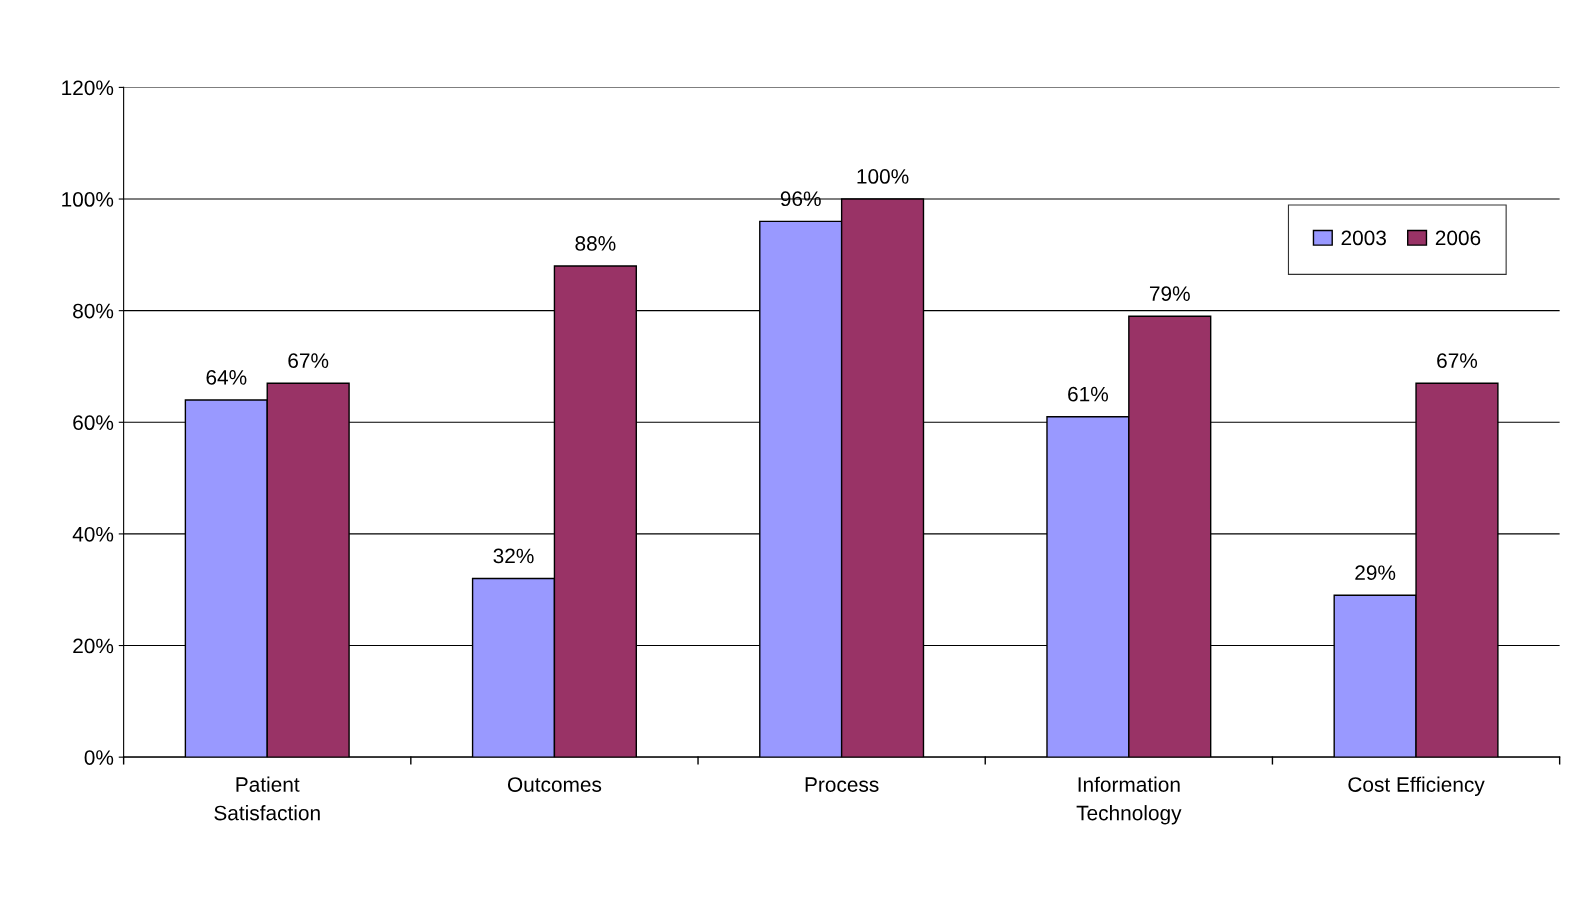 The image size is (1585, 920). What do you see at coordinates (1416, 786) in the screenshot?
I see `x-tick-label: Cost Efficiency` at bounding box center [1416, 786].